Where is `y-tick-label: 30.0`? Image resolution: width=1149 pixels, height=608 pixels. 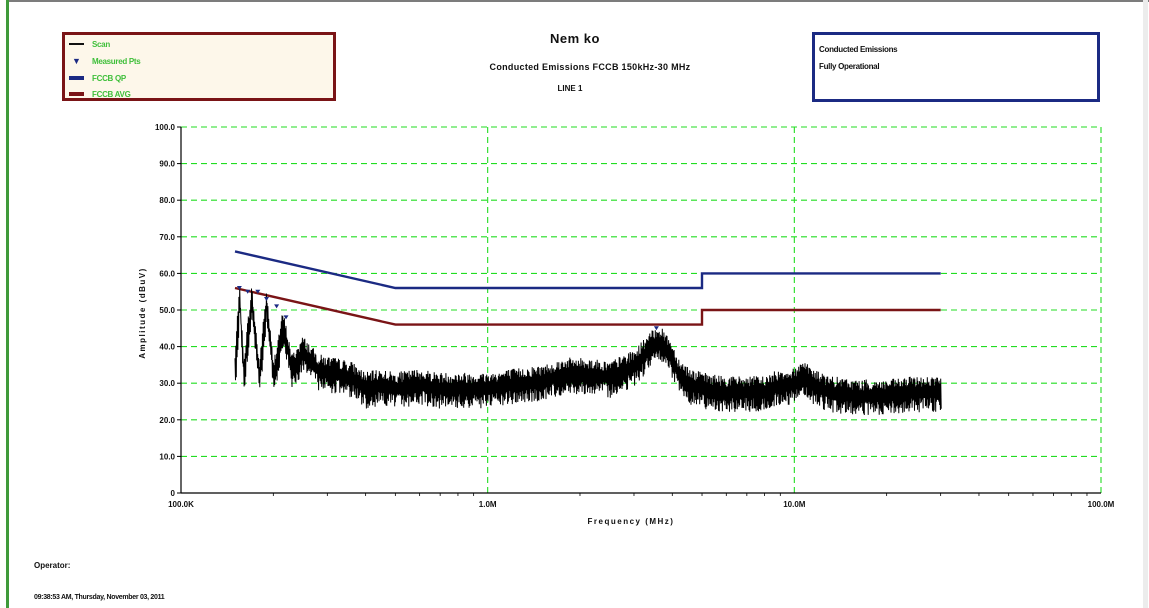 y-tick-label: 30.0 is located at coordinates (167, 383).